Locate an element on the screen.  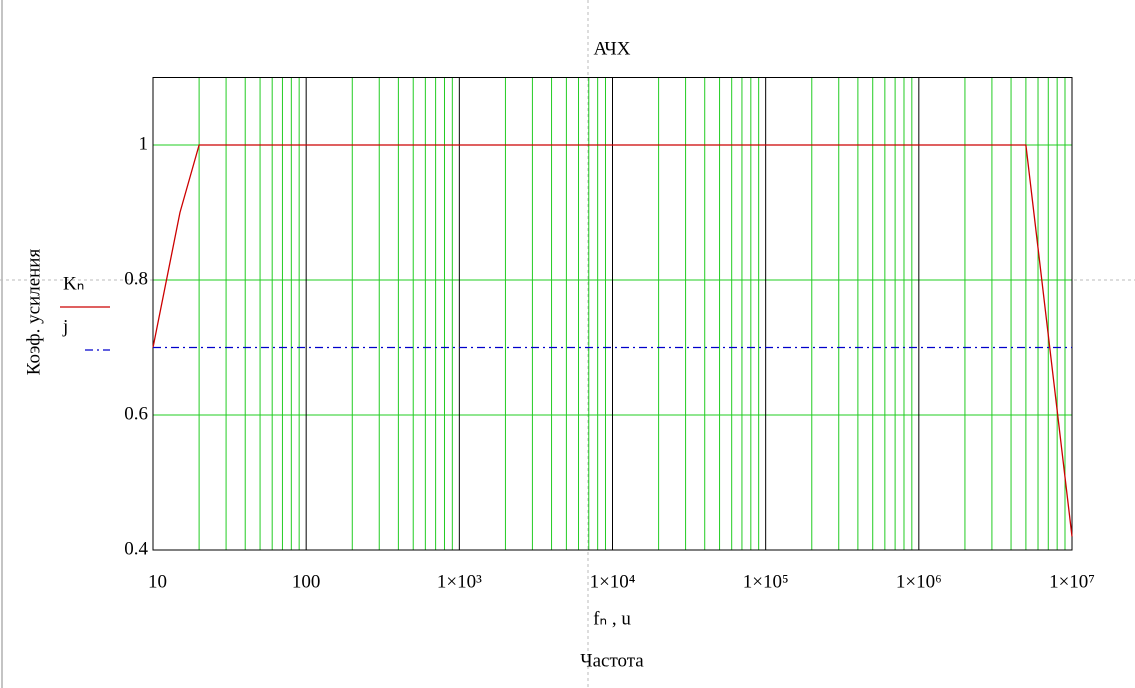
y-tick-label: 0.6 is located at coordinates (136, 413).